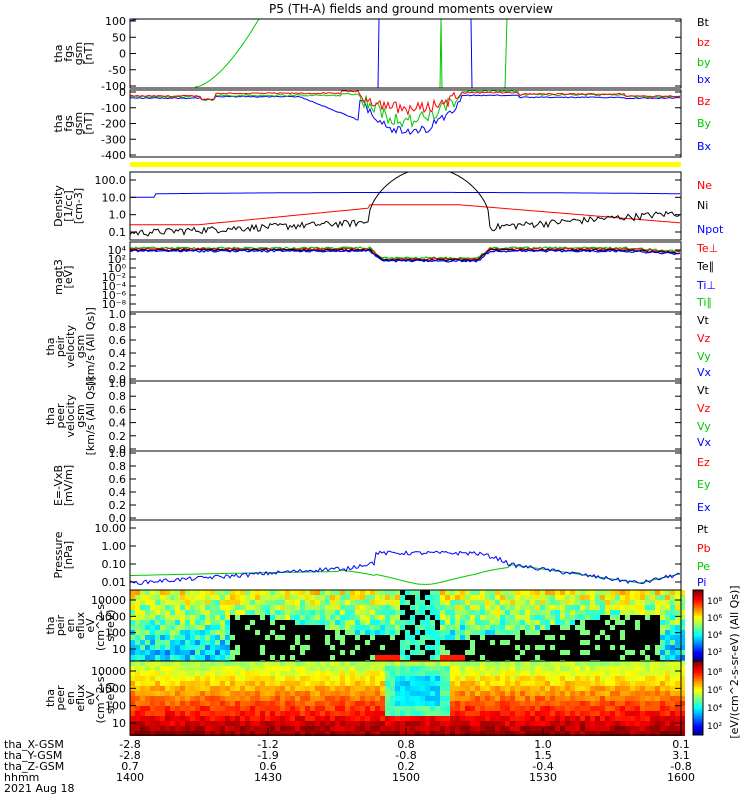 Image resolution: width=750 pixels, height=800 pixels. I want to click on x-tick-label: 0.8, so click(406, 744).